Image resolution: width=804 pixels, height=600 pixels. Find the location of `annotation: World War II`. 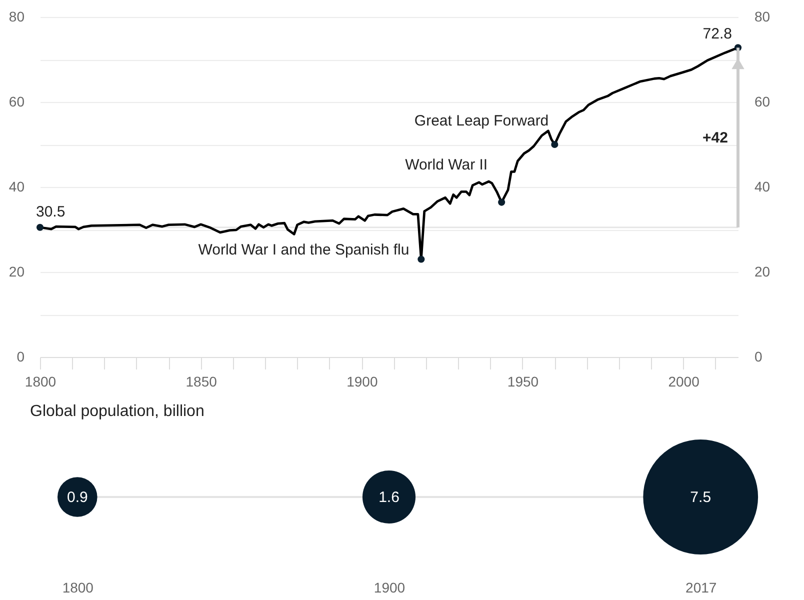

annotation: World War II is located at coordinates (446, 165).